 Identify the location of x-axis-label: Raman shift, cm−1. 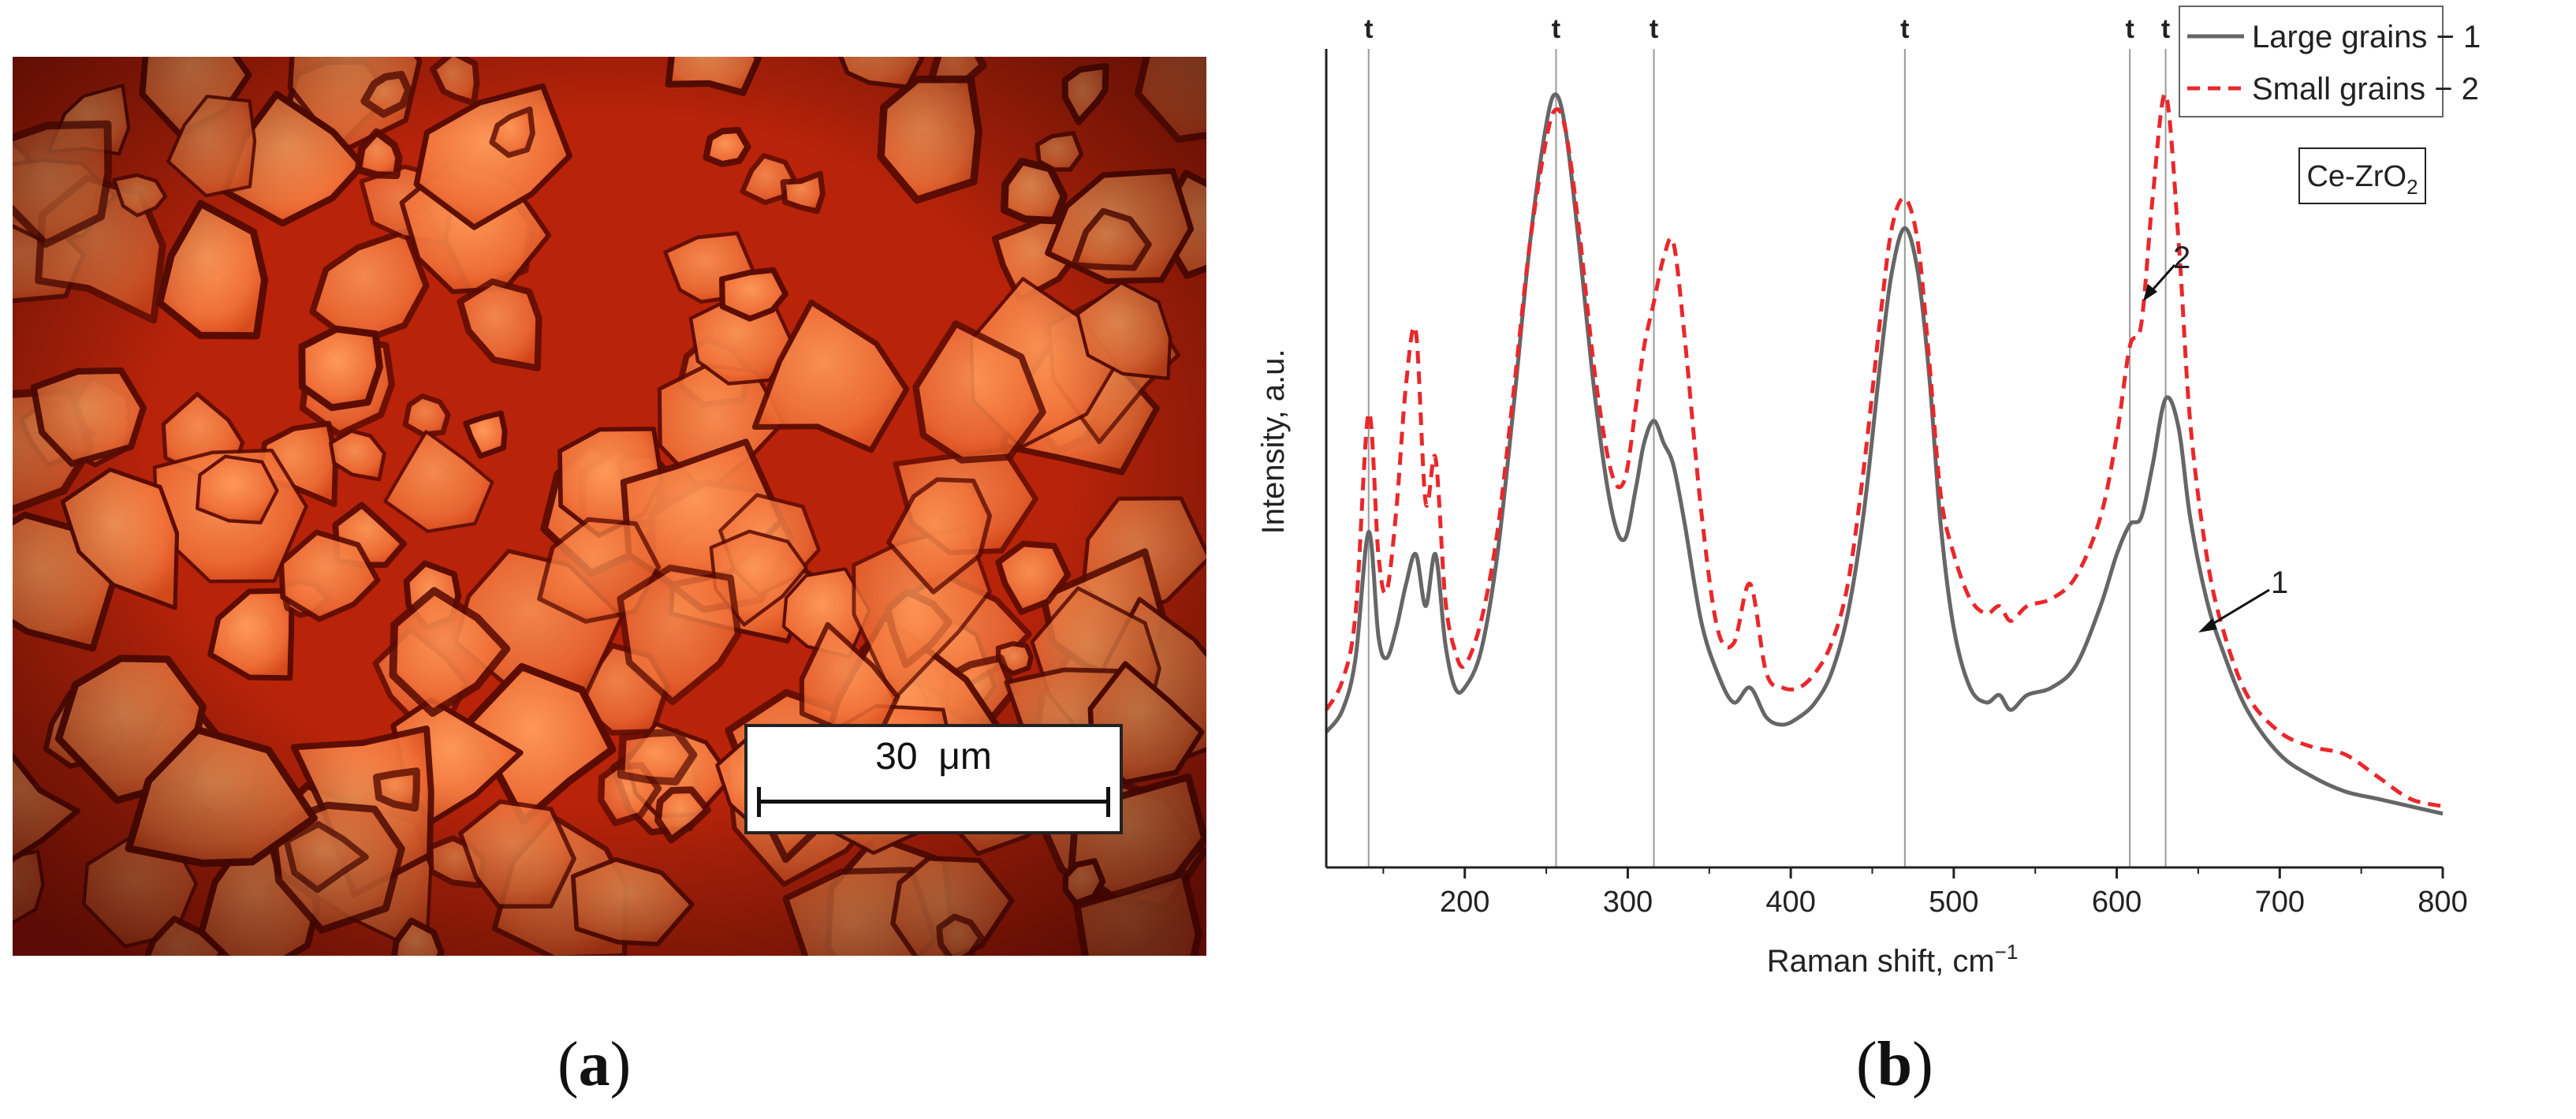
(1893, 959).